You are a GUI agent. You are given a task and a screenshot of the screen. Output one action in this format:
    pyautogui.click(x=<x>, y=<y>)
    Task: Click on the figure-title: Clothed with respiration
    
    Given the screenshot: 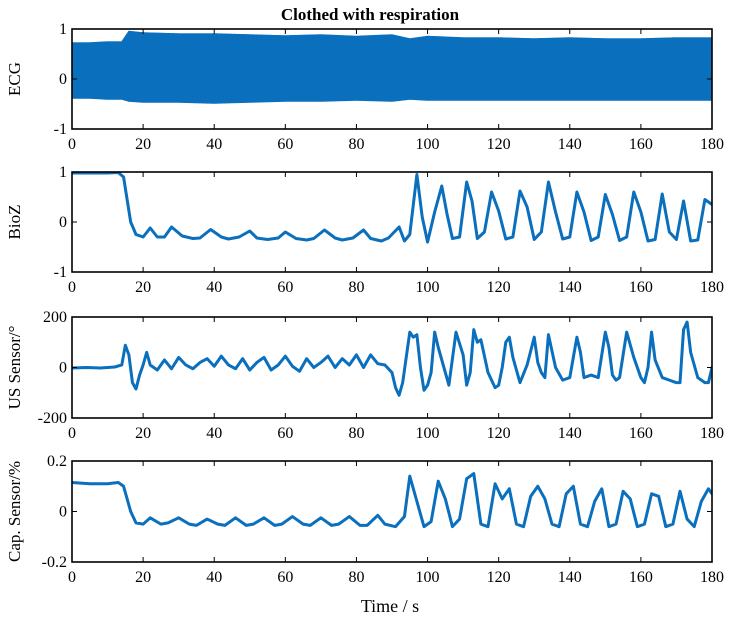 What is the action you would take?
    pyautogui.click(x=370, y=14)
    